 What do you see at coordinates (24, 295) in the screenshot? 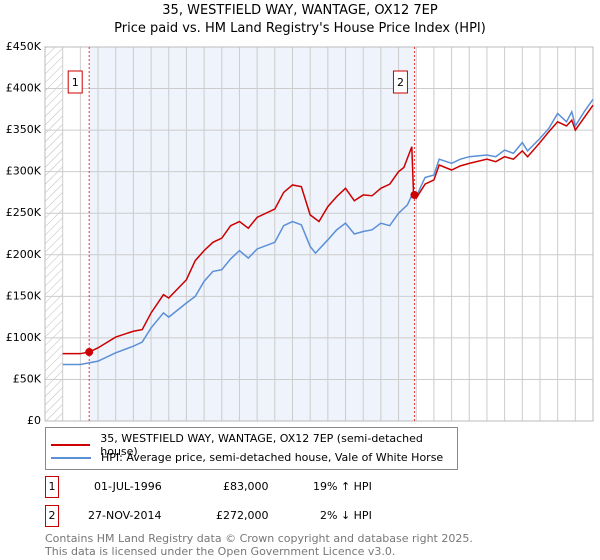
I see `y-tick-label: £150K` at bounding box center [24, 295].